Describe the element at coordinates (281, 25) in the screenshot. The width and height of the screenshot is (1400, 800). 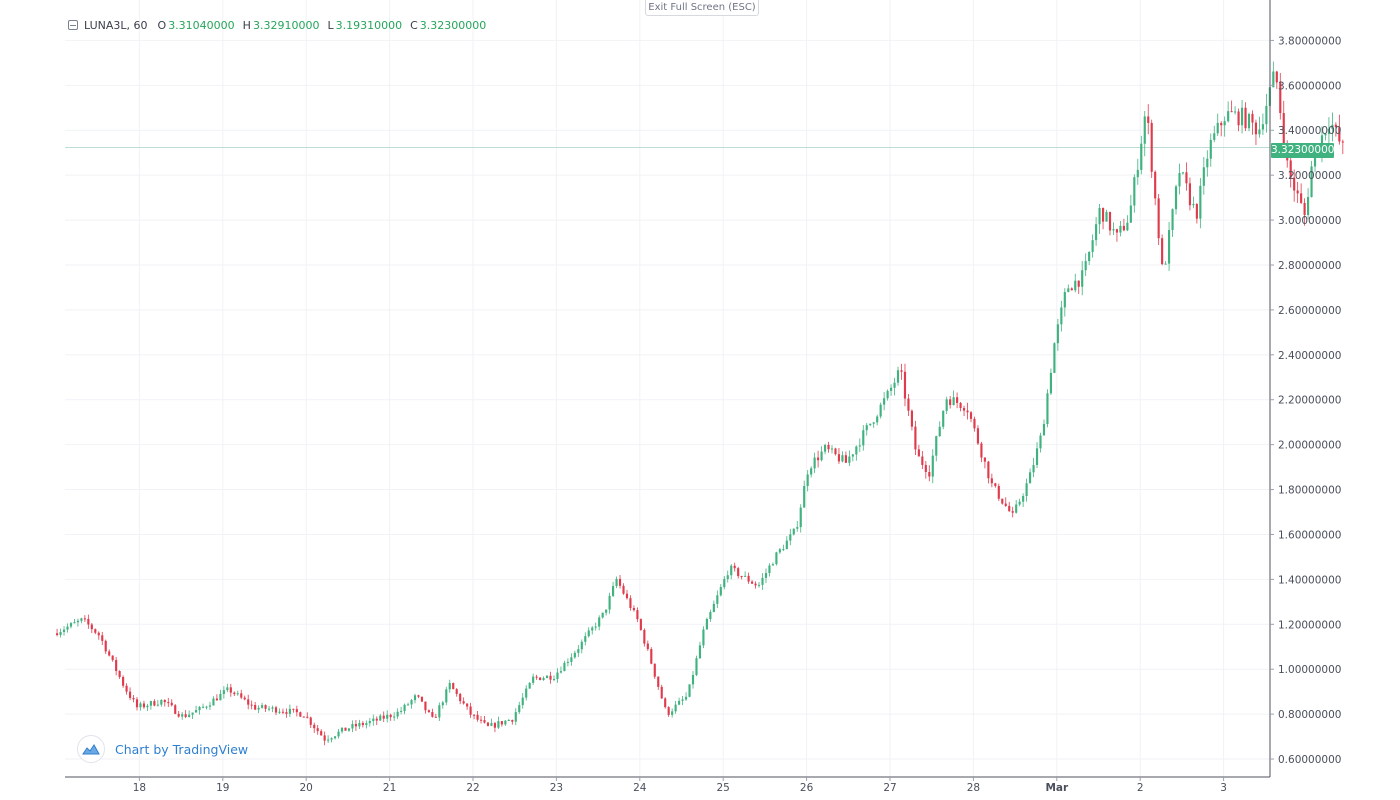
I see `high-value: H 3.32910000` at that location.